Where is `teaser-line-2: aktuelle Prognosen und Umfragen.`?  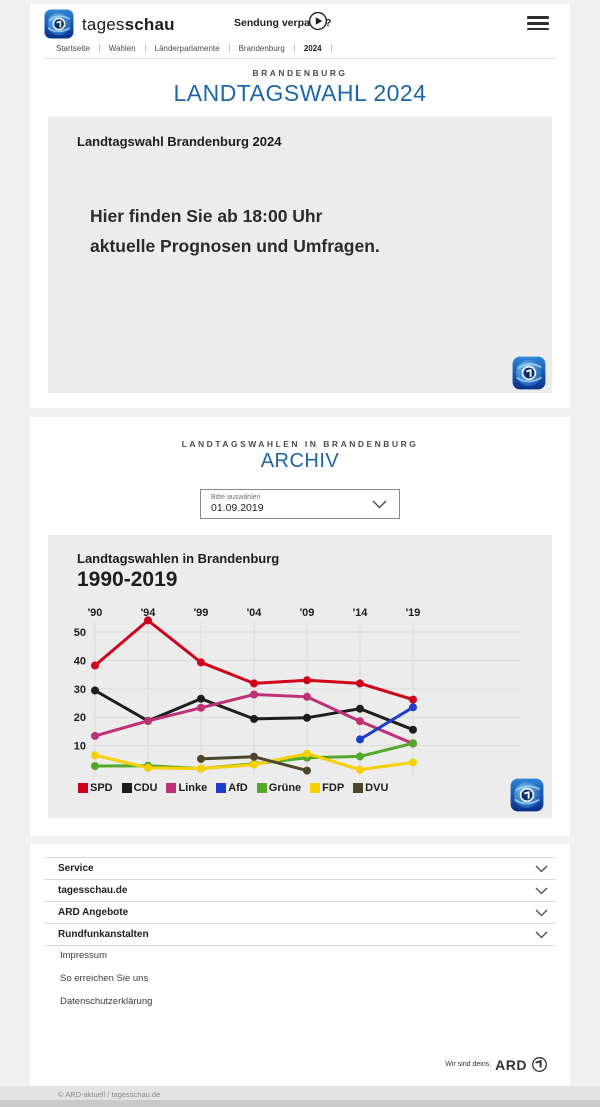 teaser-line-2: aktuelle Prognosen und Umfragen. is located at coordinates (235, 246).